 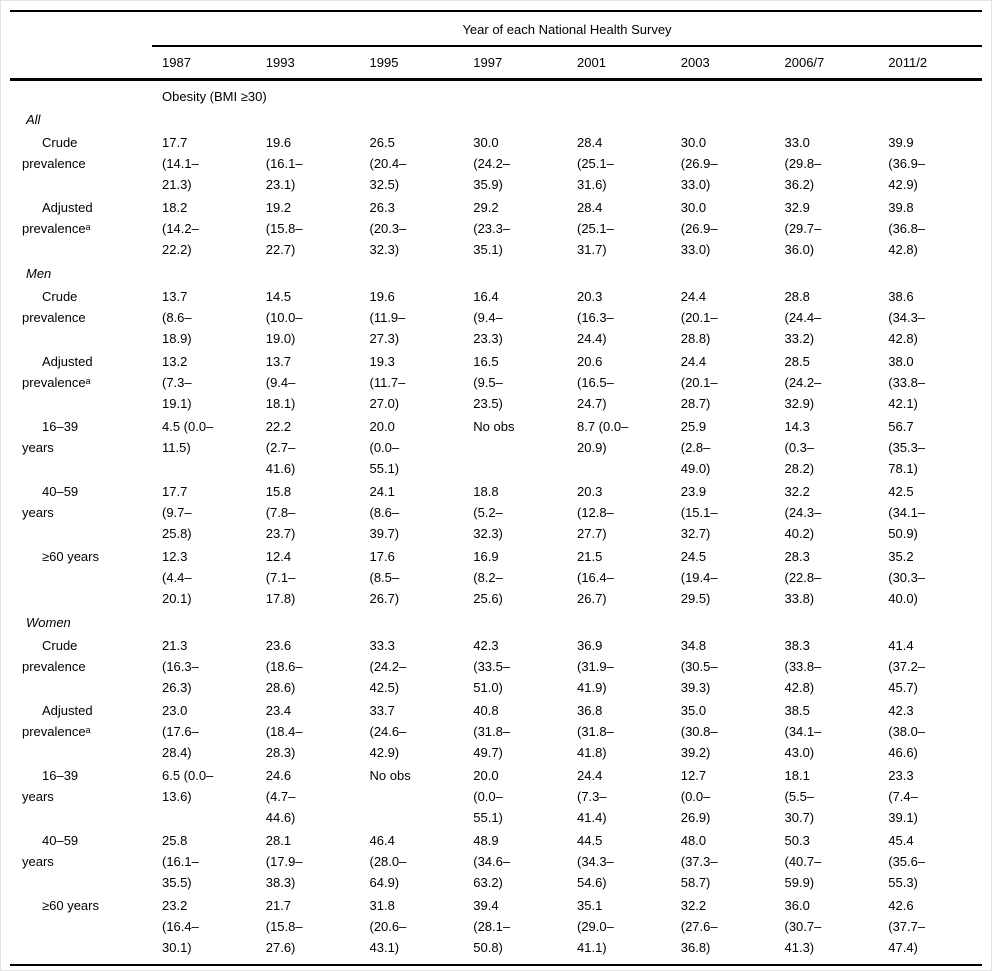 I want to click on section-header-row: Women, so click(x=496, y=622).